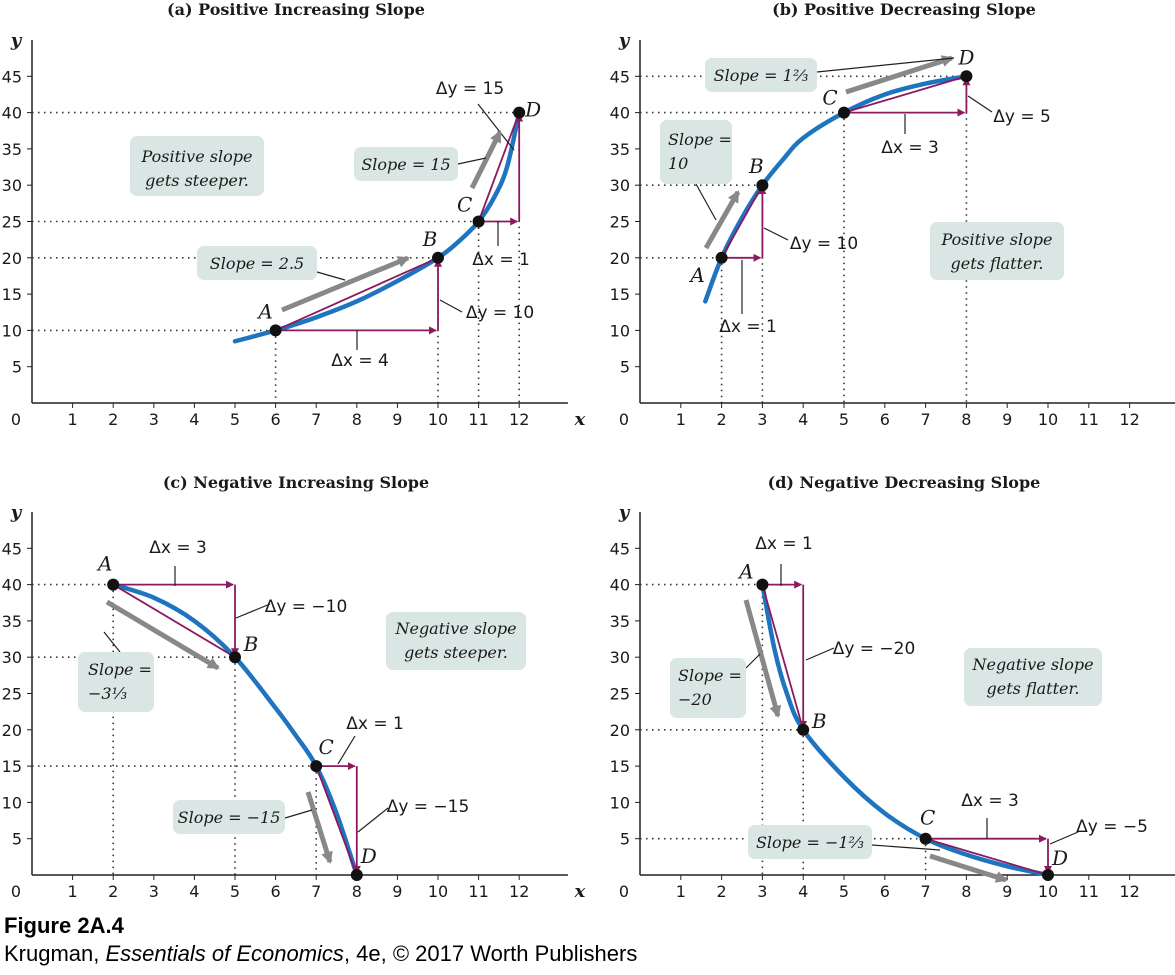 This screenshot has width=1175, height=975. Describe the element at coordinates (490, 953) in the screenshot. I see `caption-rest: , 4e, © 2017 Worth Publishers` at that location.